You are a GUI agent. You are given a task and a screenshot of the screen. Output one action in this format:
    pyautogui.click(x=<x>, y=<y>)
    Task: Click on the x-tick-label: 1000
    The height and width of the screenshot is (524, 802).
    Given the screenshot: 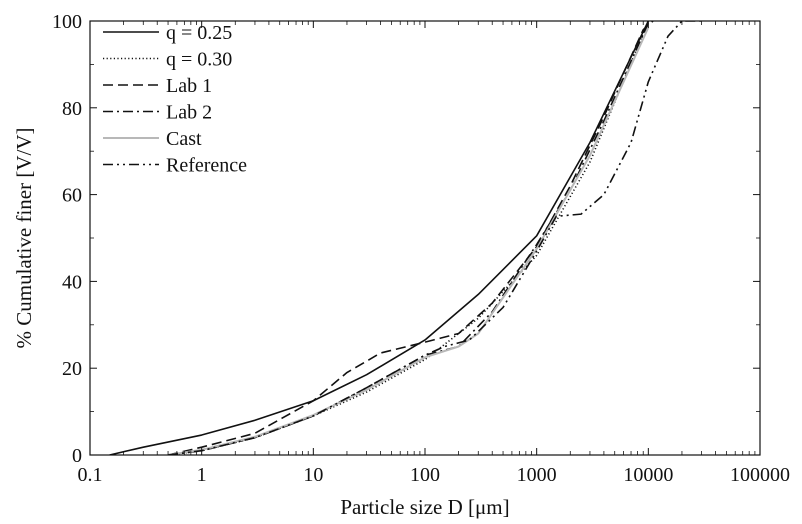 What is the action you would take?
    pyautogui.click(x=537, y=475)
    